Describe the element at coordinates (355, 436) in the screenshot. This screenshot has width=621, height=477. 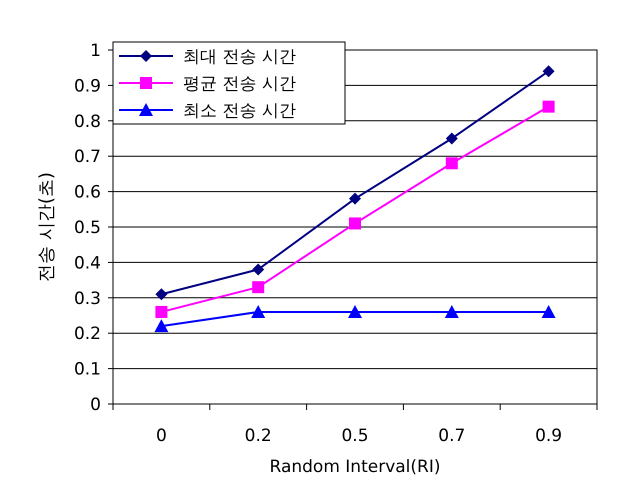
I see `x-tick-label: 0.5` at that location.